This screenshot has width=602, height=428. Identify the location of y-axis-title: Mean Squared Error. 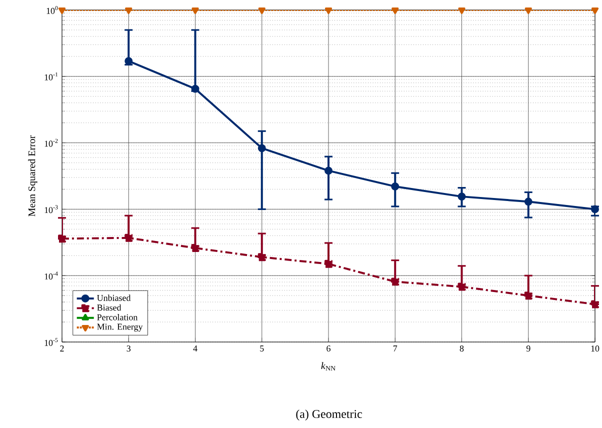
(33, 175).